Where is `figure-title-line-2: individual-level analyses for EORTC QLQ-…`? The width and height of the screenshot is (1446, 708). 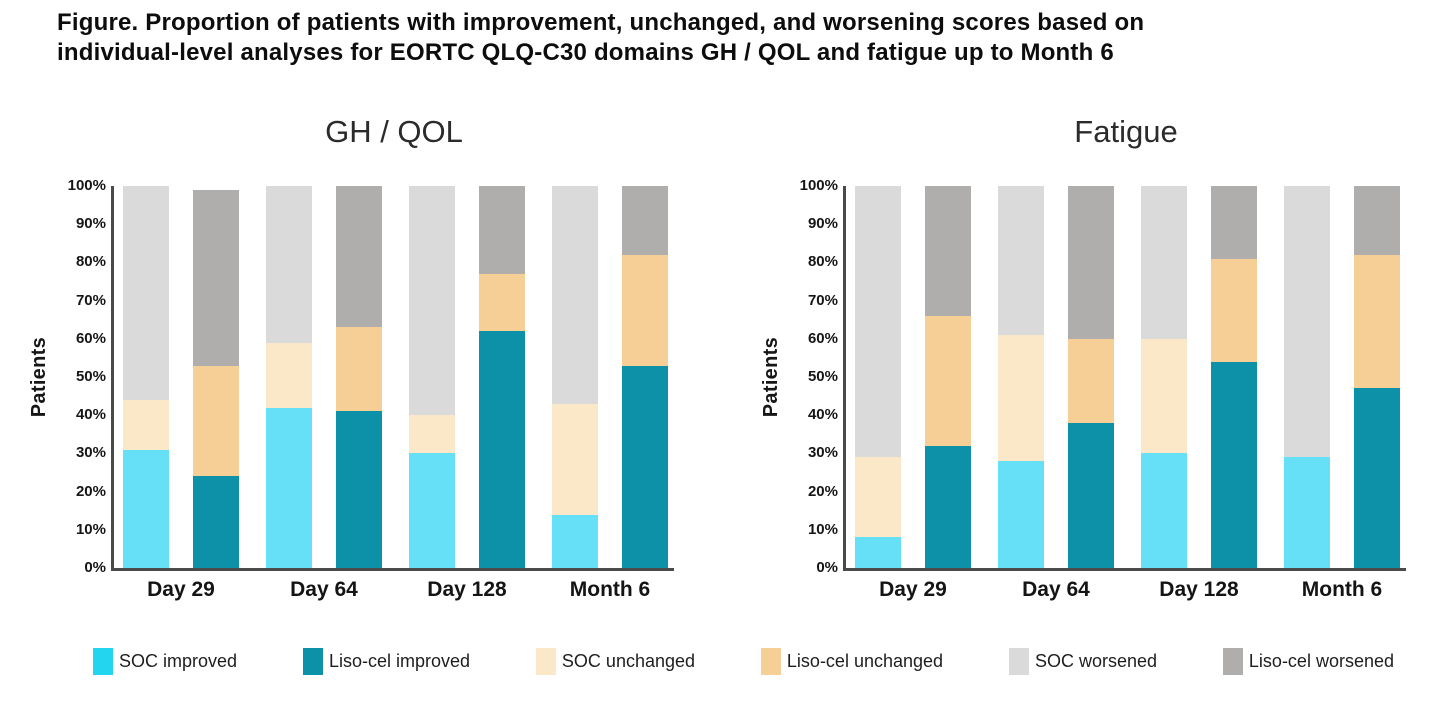 figure-title-line-2: individual-level analyses for EORTC QLQ-… is located at coordinates (585, 52).